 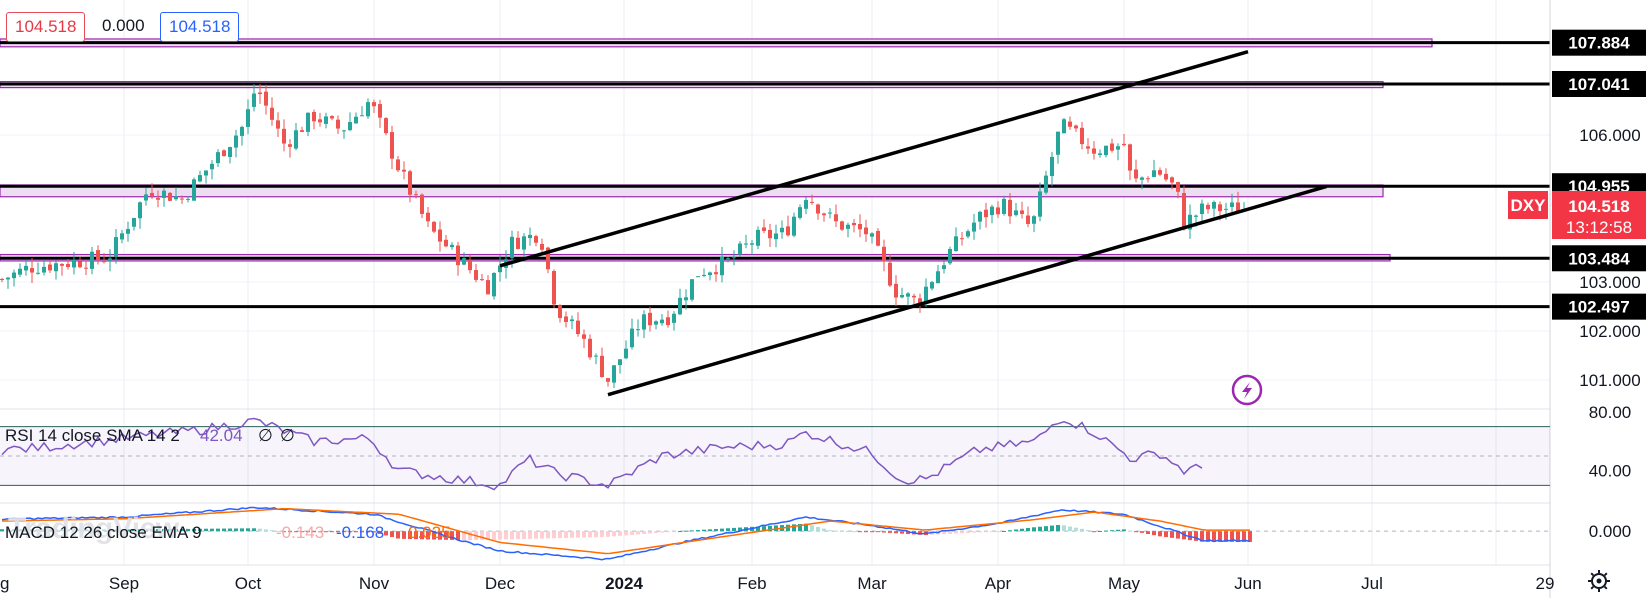 I want to click on macd-line, so click(x=626, y=533).